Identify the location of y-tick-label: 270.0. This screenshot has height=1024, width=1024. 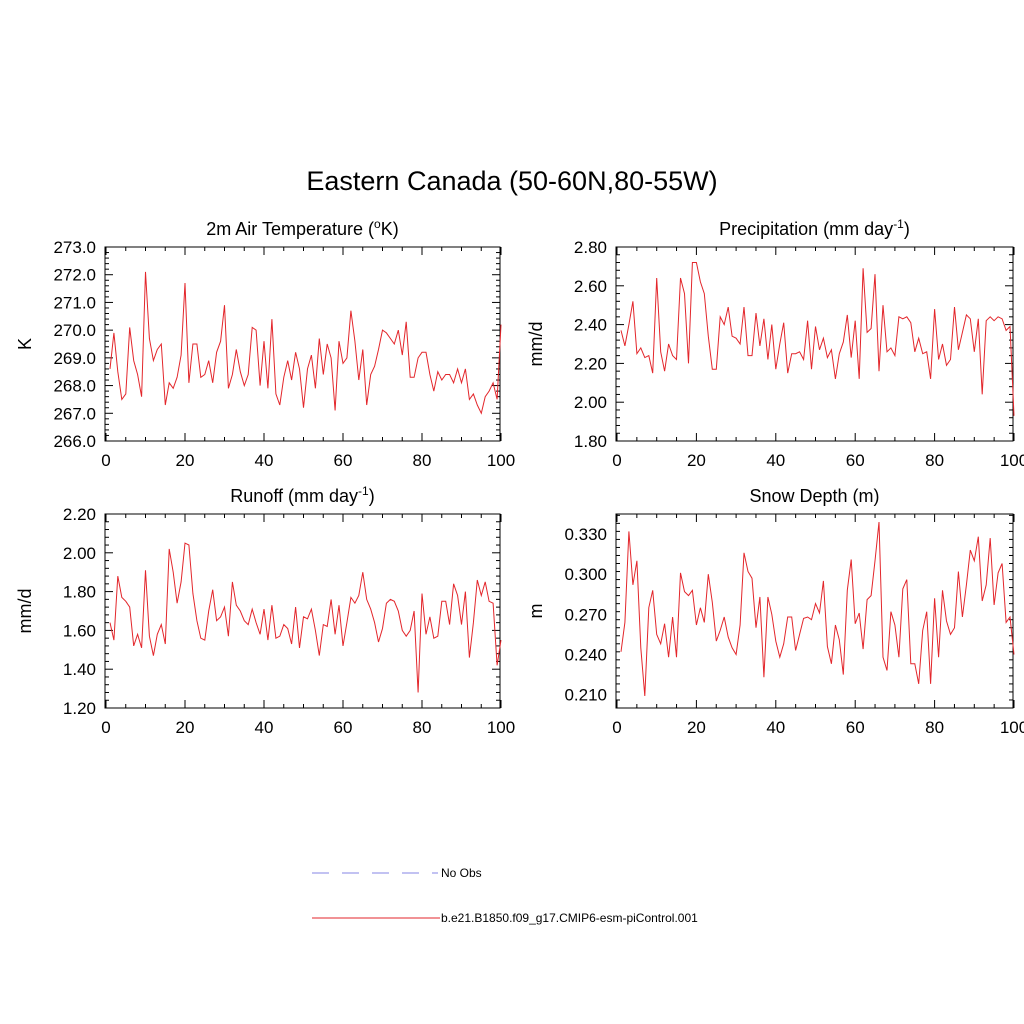
(74, 330).